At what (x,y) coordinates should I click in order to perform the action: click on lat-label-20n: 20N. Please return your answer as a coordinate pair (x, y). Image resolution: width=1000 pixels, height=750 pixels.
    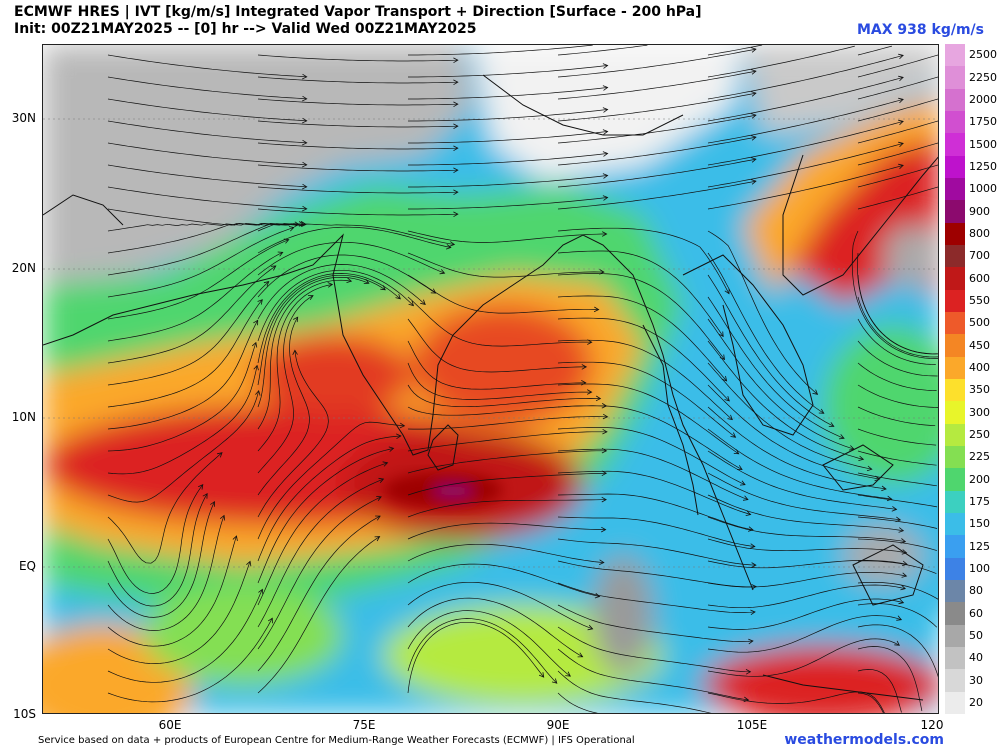
    Looking at the image, I should click on (23, 268).